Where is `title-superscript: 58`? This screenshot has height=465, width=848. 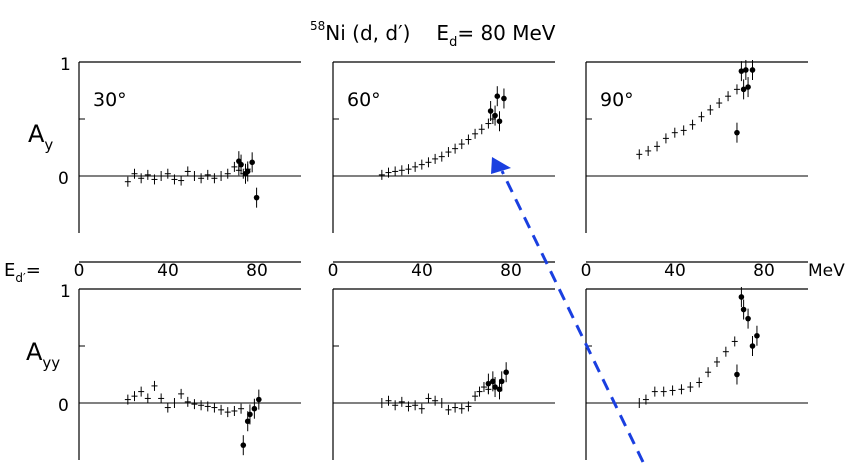 title-superscript: 58 is located at coordinates (317, 26).